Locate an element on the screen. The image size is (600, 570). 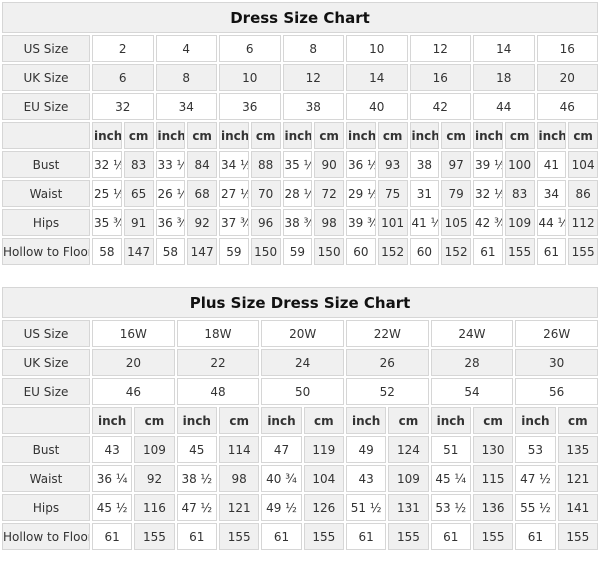
measure-cell: 97 is located at coordinates (456, 164).